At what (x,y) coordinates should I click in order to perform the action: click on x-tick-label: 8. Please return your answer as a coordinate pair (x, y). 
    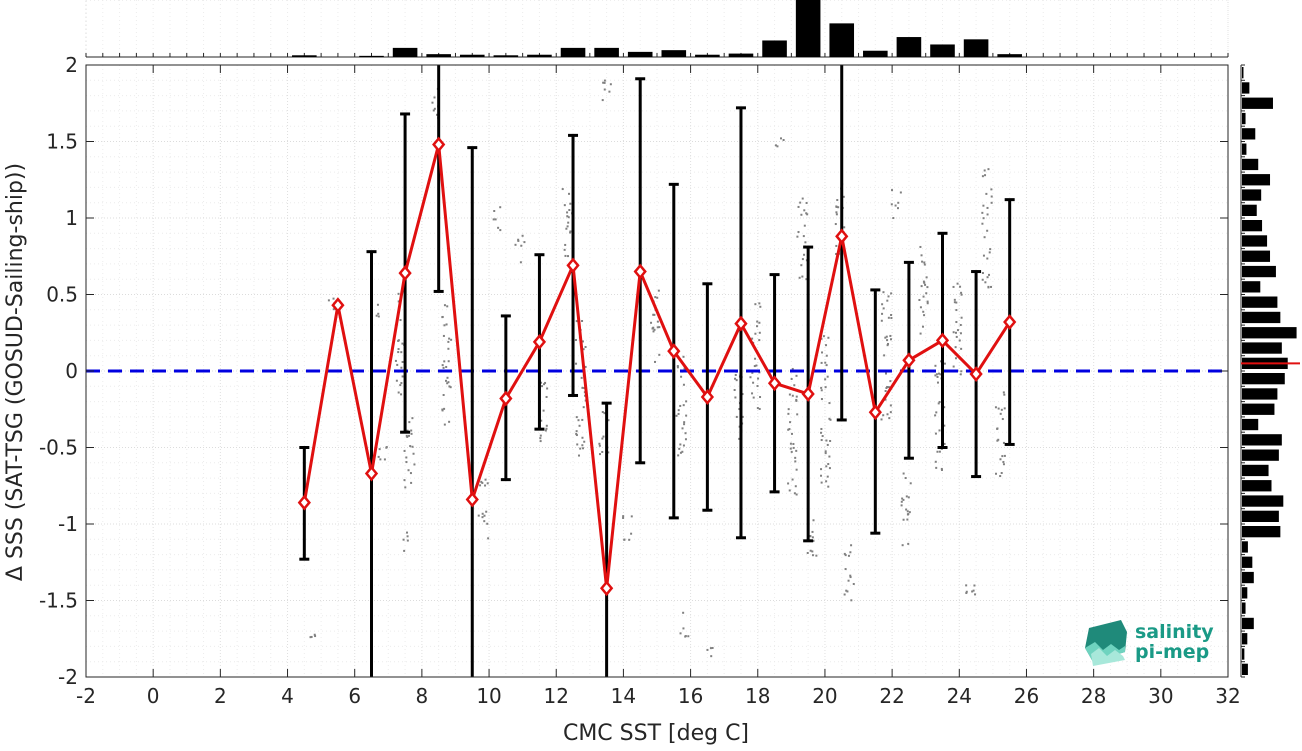
    Looking at the image, I should click on (422, 696).